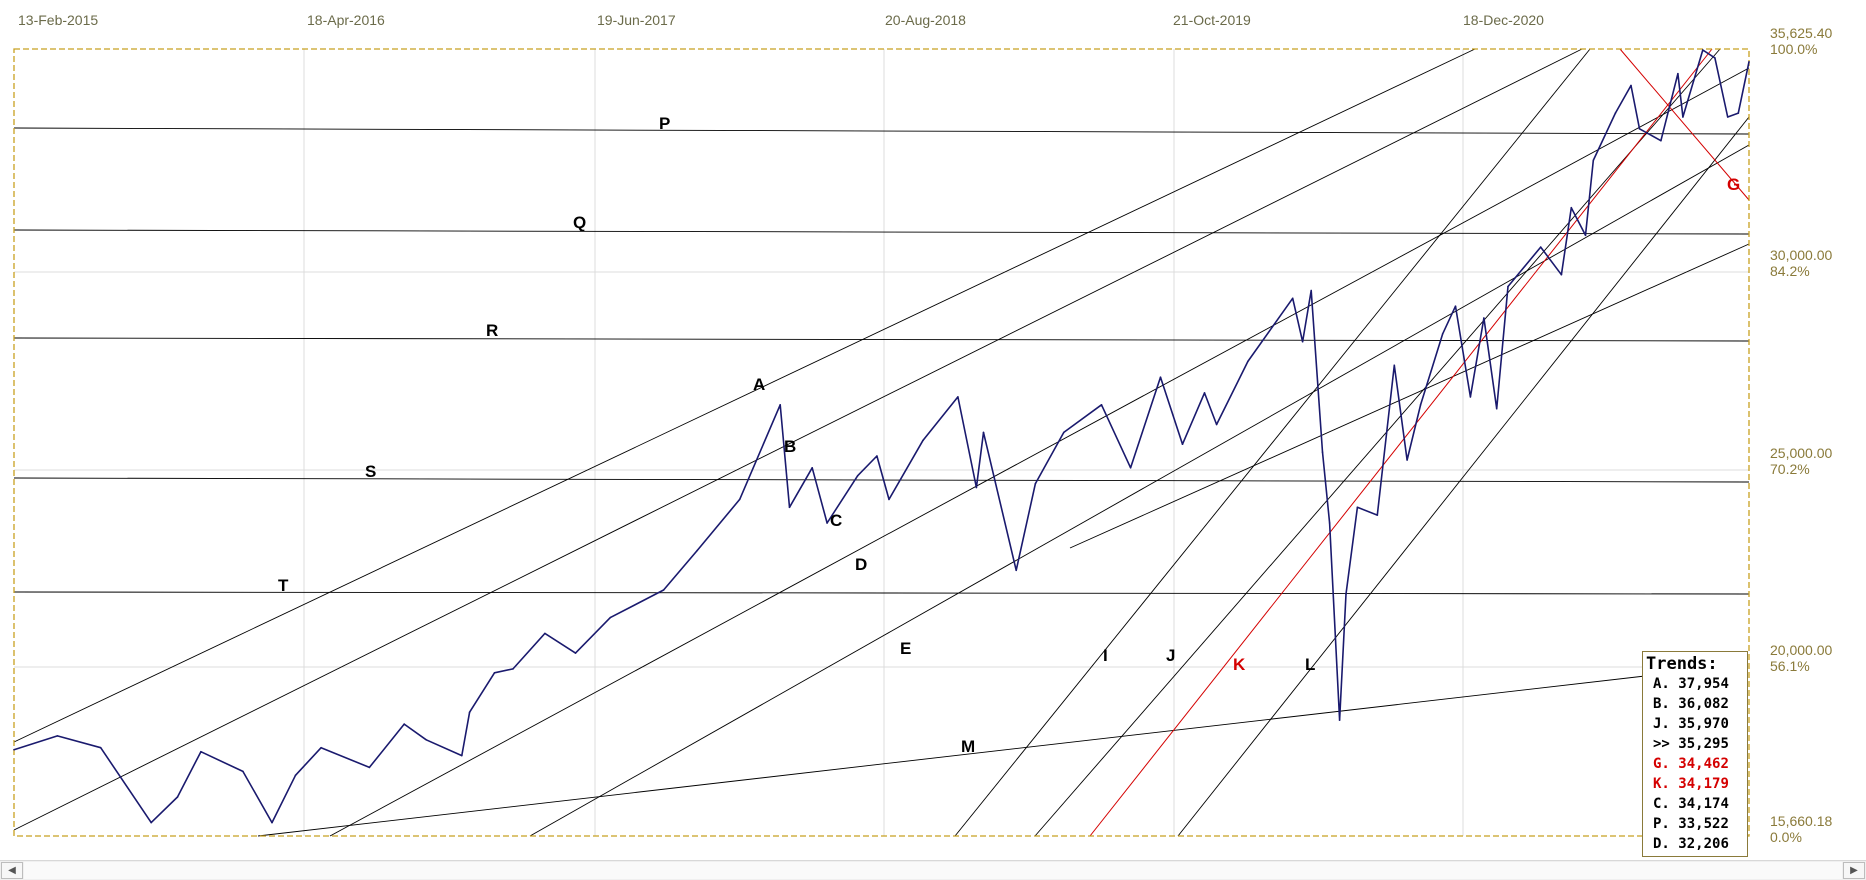 This screenshot has width=1866, height=880. Describe the element at coordinates (1801, 33) in the screenshot. I see `y-tick-value: 35,625.40` at that location.